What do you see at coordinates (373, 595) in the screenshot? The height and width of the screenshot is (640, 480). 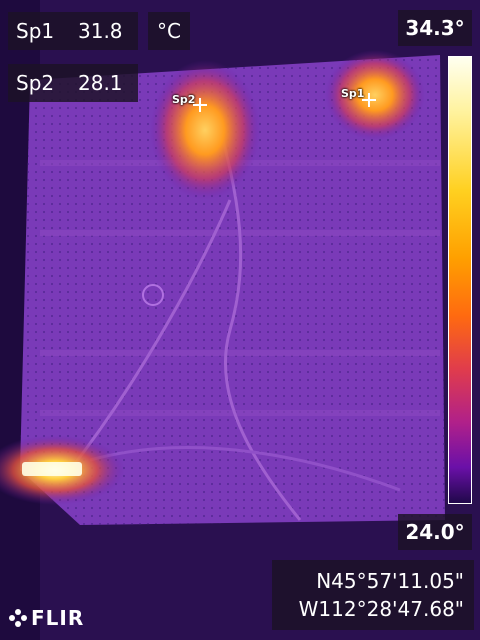 I see `gps-coordinates: N45°57'11.05" W112°28'47.68"` at bounding box center [373, 595].